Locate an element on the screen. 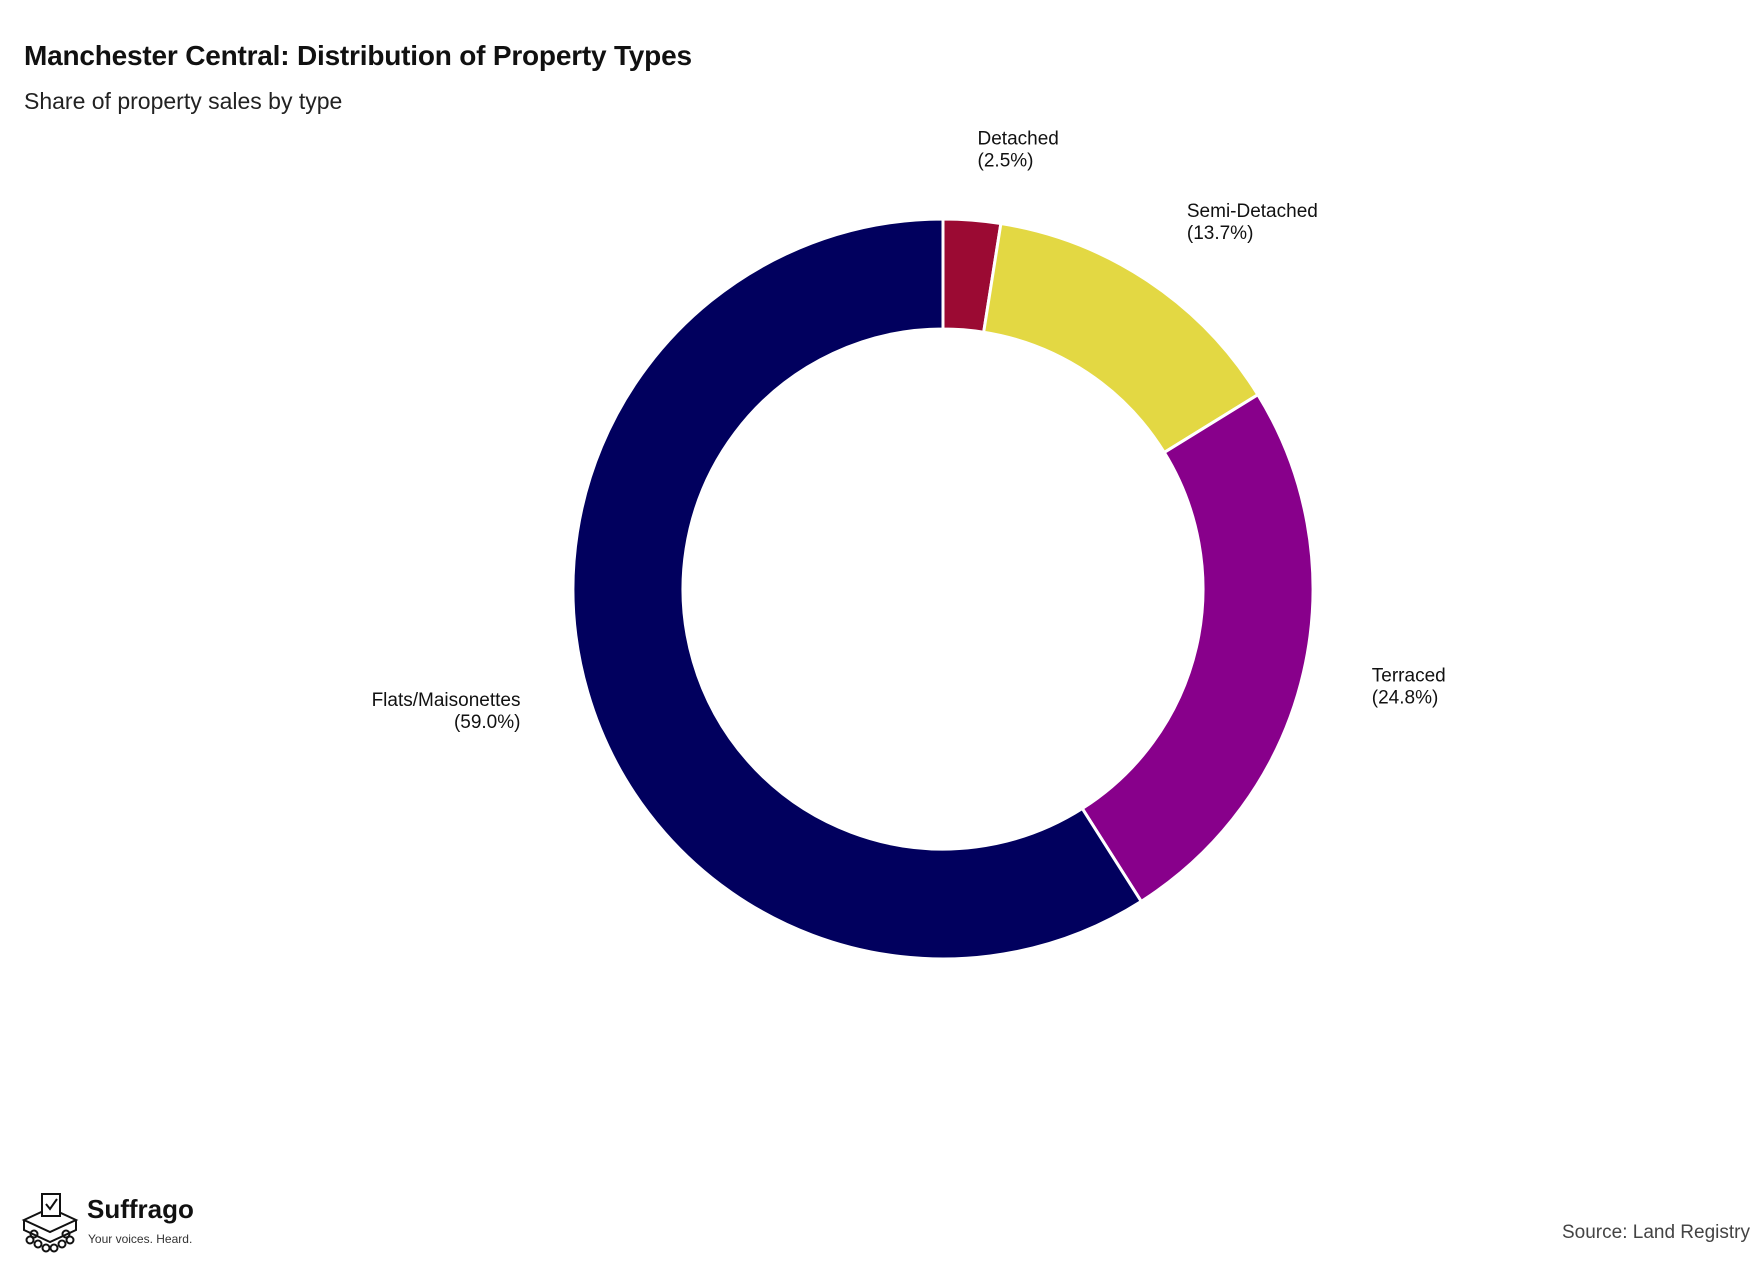 The height and width of the screenshot is (1265, 1758). slice-label-flats-maisonettes: Flats/Maisonettes (59.0%) is located at coordinates (446, 711).